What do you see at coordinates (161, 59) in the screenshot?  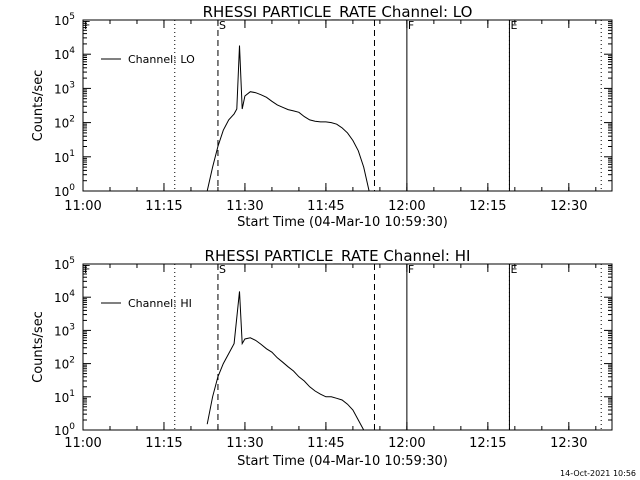 I see `legend-label: Channel: LO` at bounding box center [161, 59].